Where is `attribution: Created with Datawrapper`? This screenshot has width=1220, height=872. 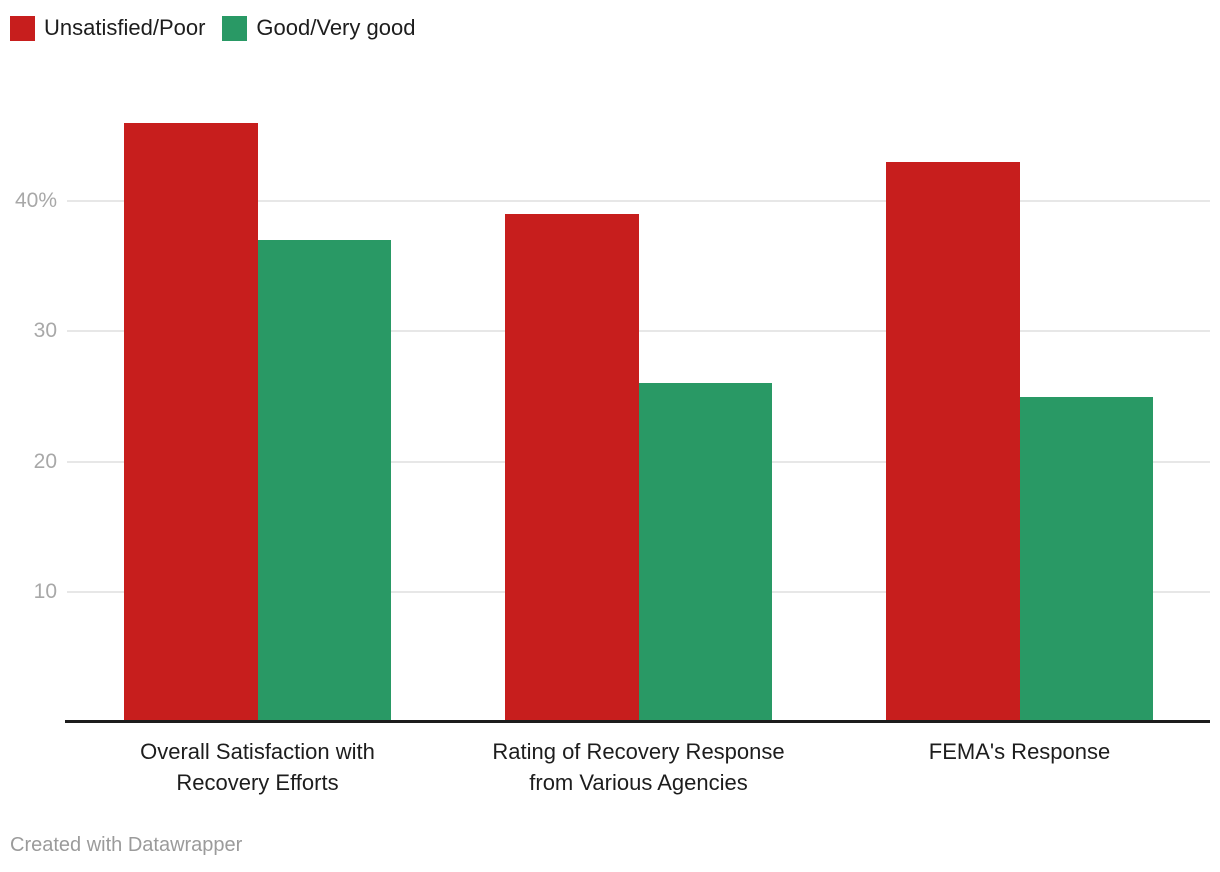 attribution: Created with Datawrapper is located at coordinates (126, 845).